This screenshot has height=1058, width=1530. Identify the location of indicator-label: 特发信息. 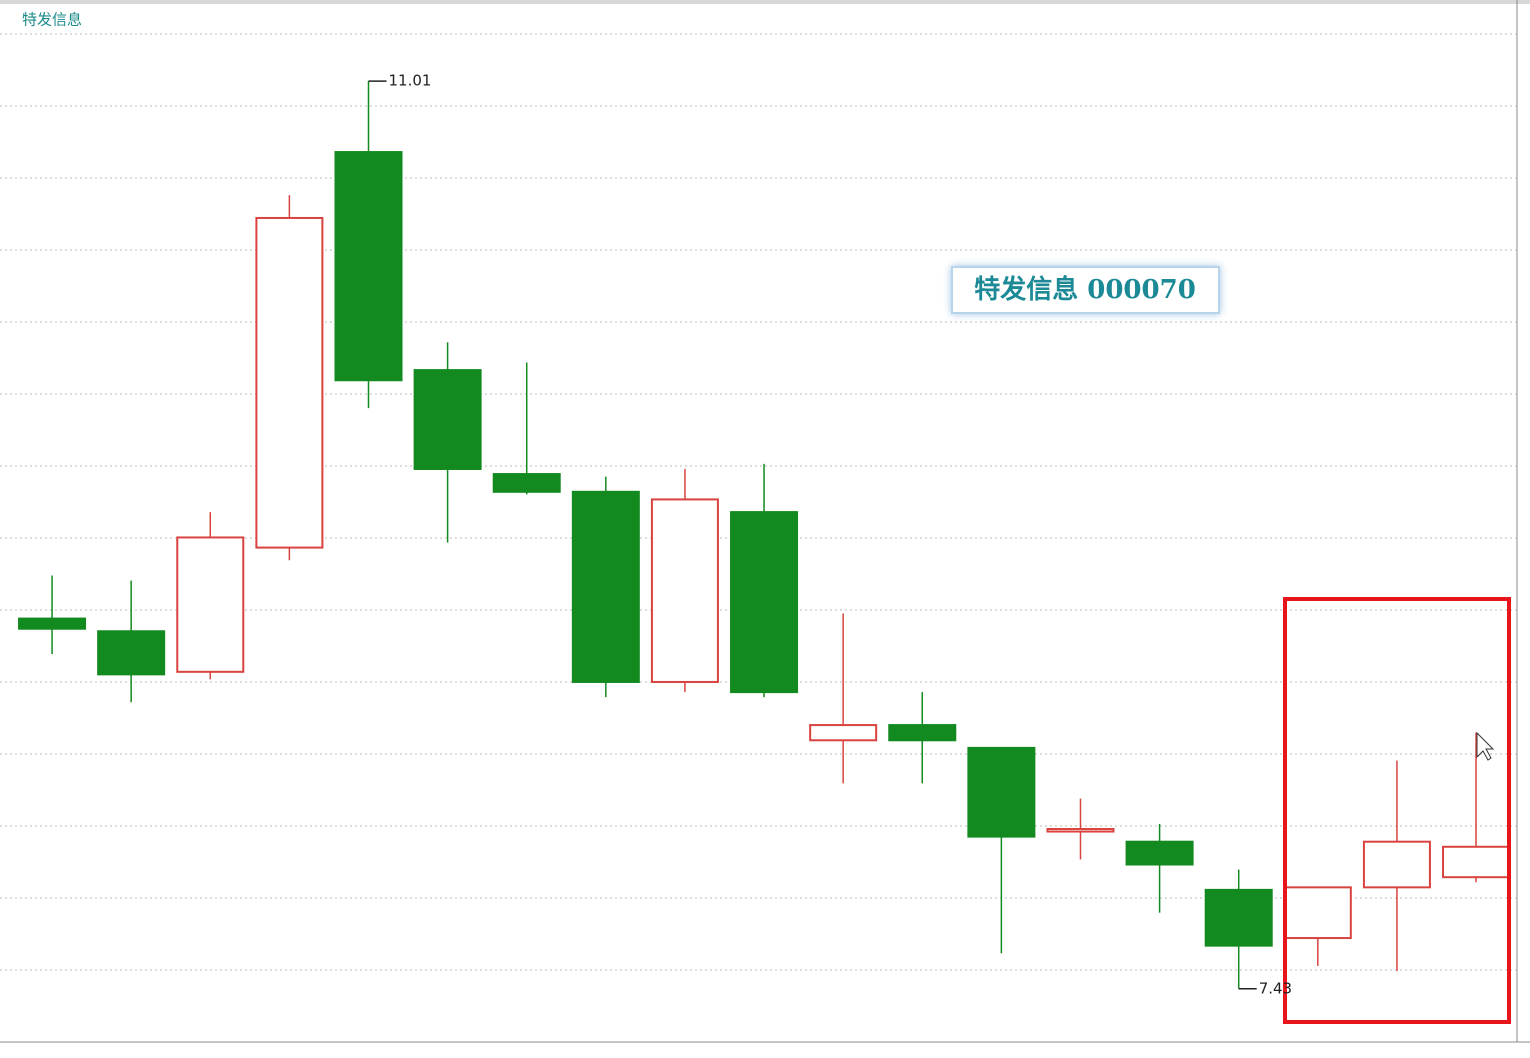
(52, 20).